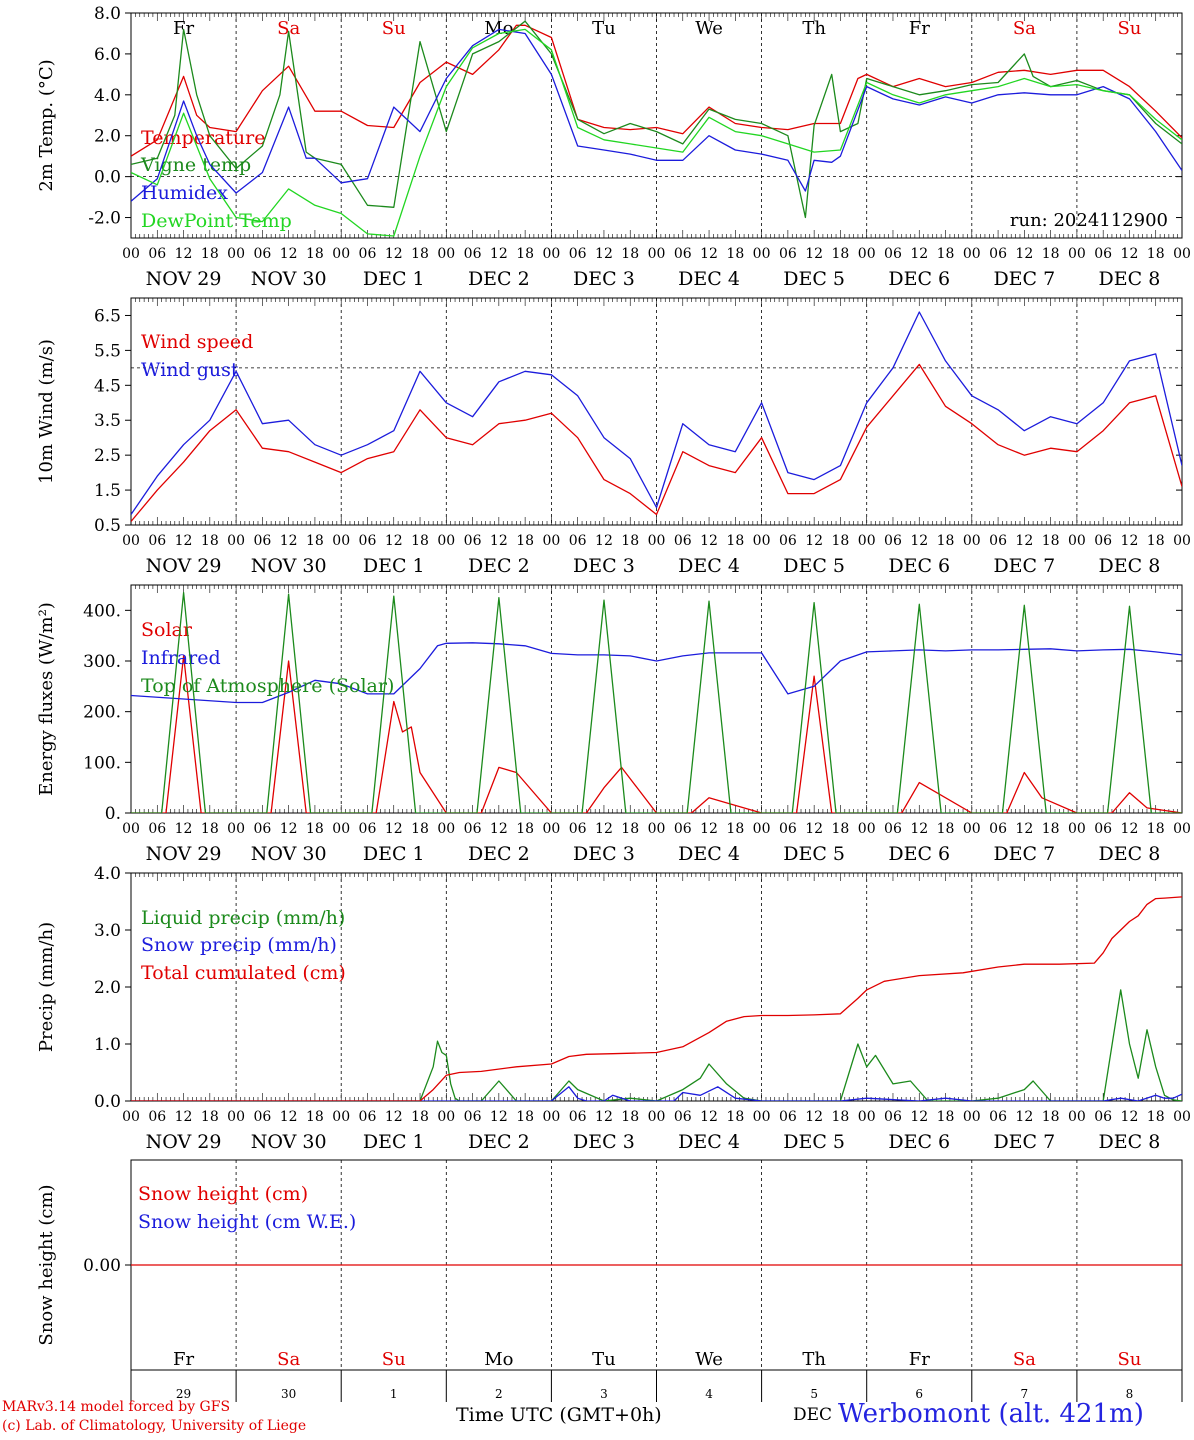  What do you see at coordinates (243, 973) in the screenshot?
I see `legend-entry: Total cumulated (cm)` at bounding box center [243, 973].